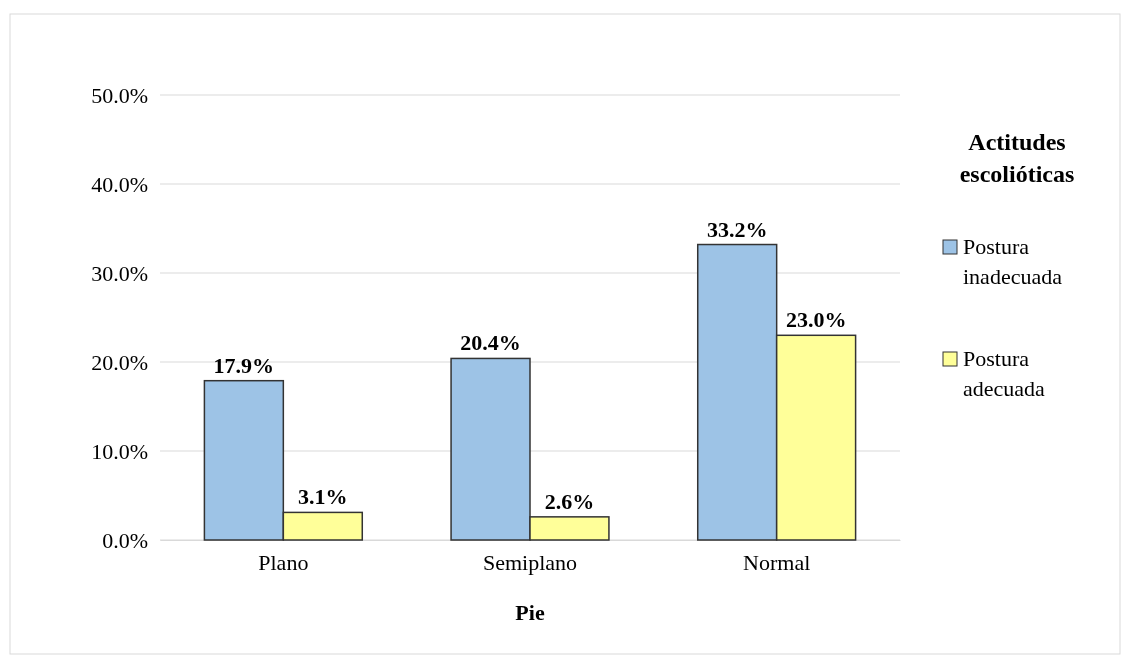 The image size is (1129, 662). Describe the element at coordinates (530, 612) in the screenshot. I see `x-axis-title: Pie` at that location.